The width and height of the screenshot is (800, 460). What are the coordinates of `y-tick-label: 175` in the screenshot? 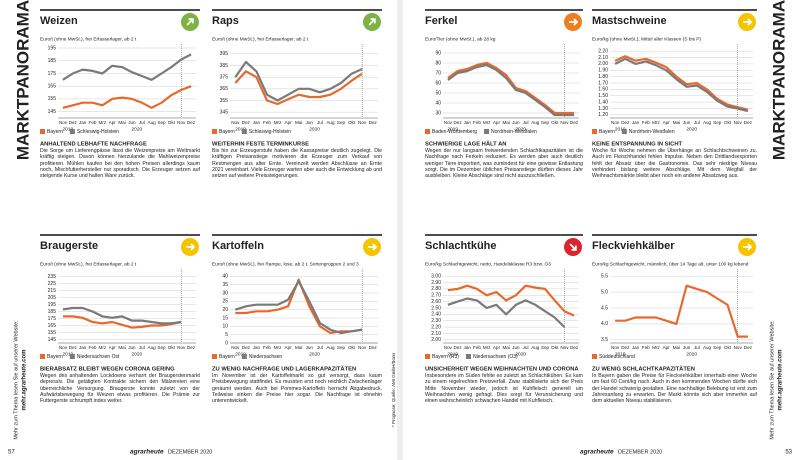 It's located at (52, 319).